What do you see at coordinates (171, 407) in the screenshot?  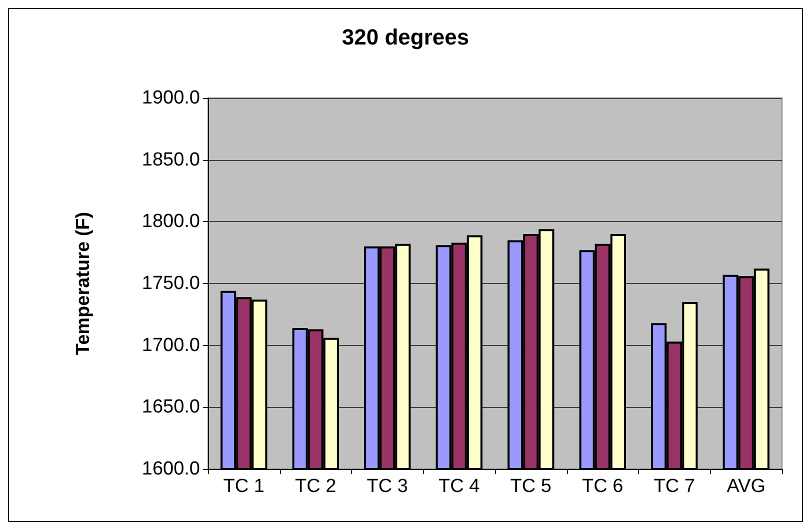 I see `y-tick-label: 1650.0` at bounding box center [171, 407].